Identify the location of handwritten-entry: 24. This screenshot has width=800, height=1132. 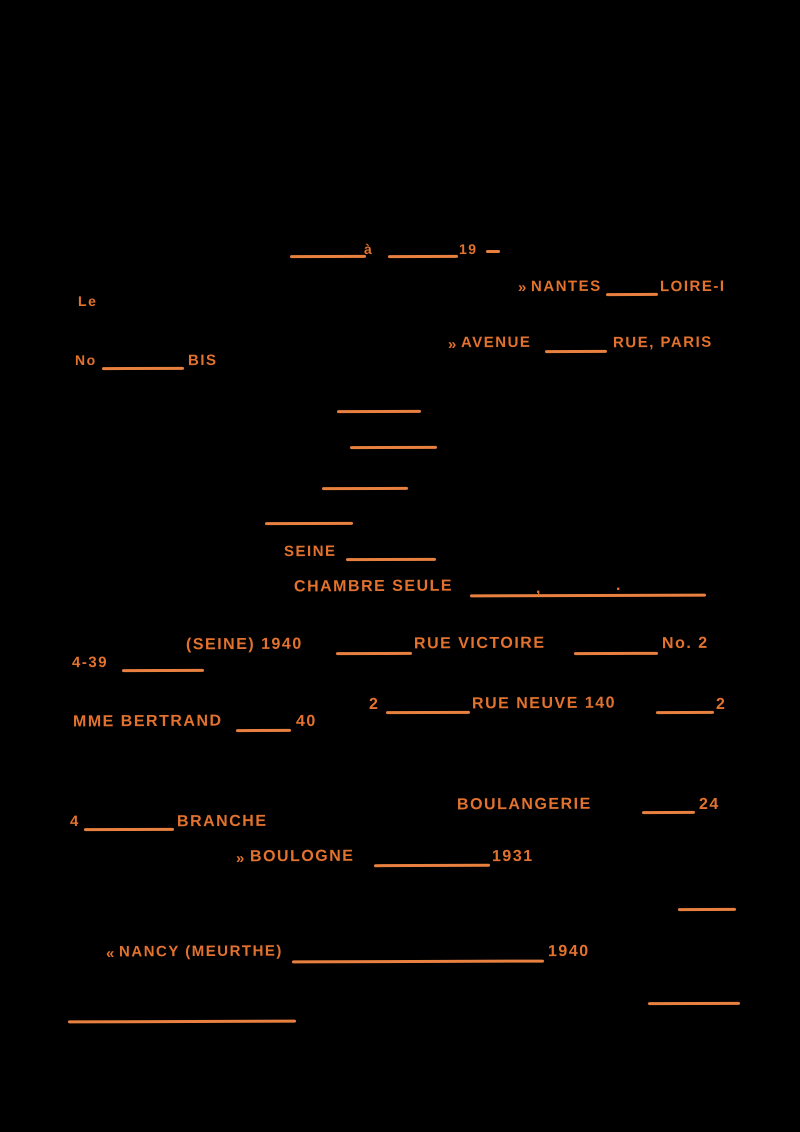
(709, 804).